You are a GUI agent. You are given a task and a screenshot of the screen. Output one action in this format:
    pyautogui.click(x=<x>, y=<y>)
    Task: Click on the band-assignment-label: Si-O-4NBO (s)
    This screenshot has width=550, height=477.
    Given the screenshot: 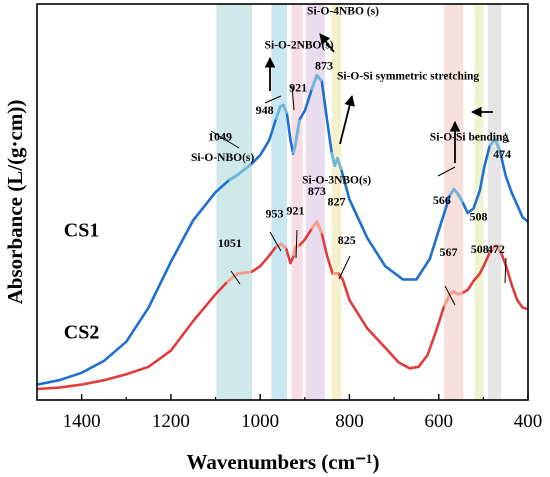 What is the action you would take?
    pyautogui.click(x=343, y=12)
    